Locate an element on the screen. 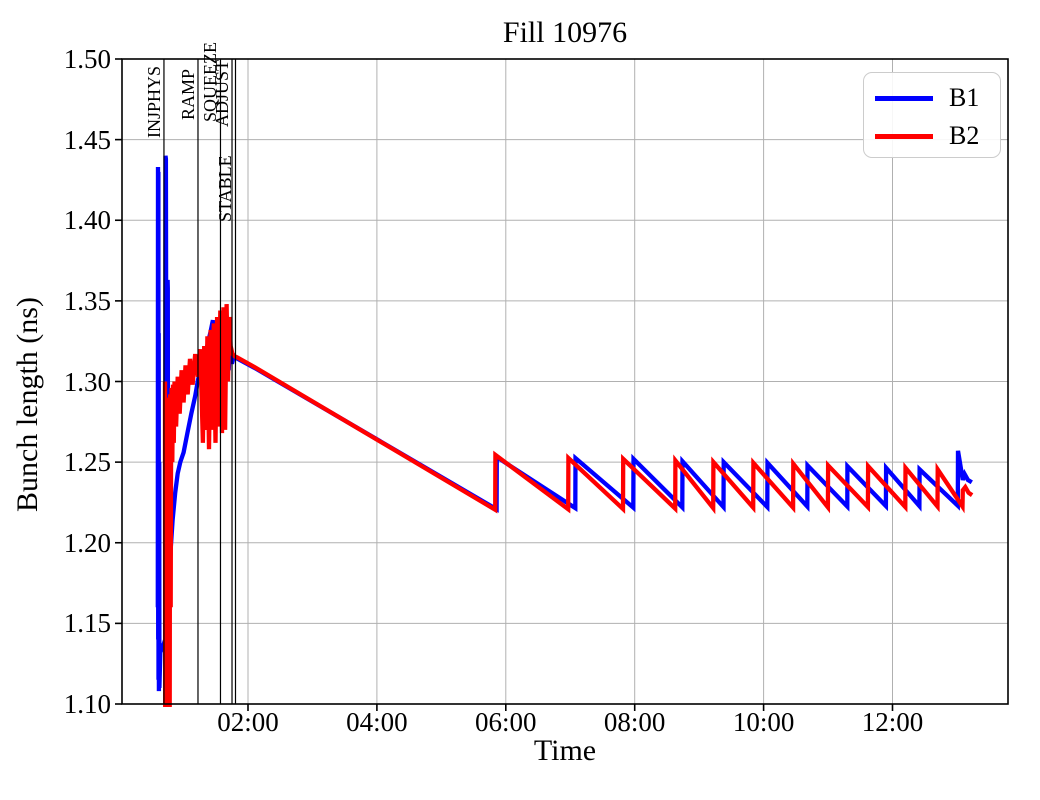  y-tick-label: 1.15 is located at coordinates (87, 623).